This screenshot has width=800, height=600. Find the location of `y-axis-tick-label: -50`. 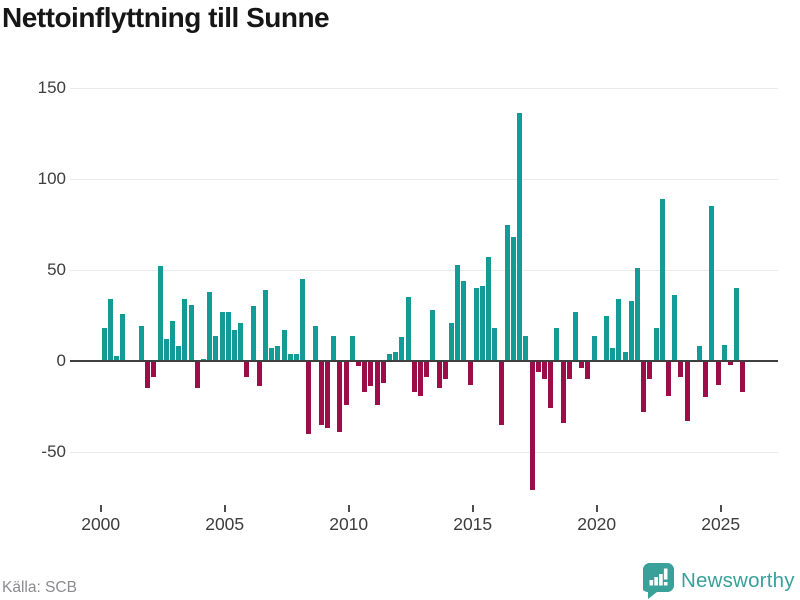

y-axis-tick-label: -50 is located at coordinates (53, 451).